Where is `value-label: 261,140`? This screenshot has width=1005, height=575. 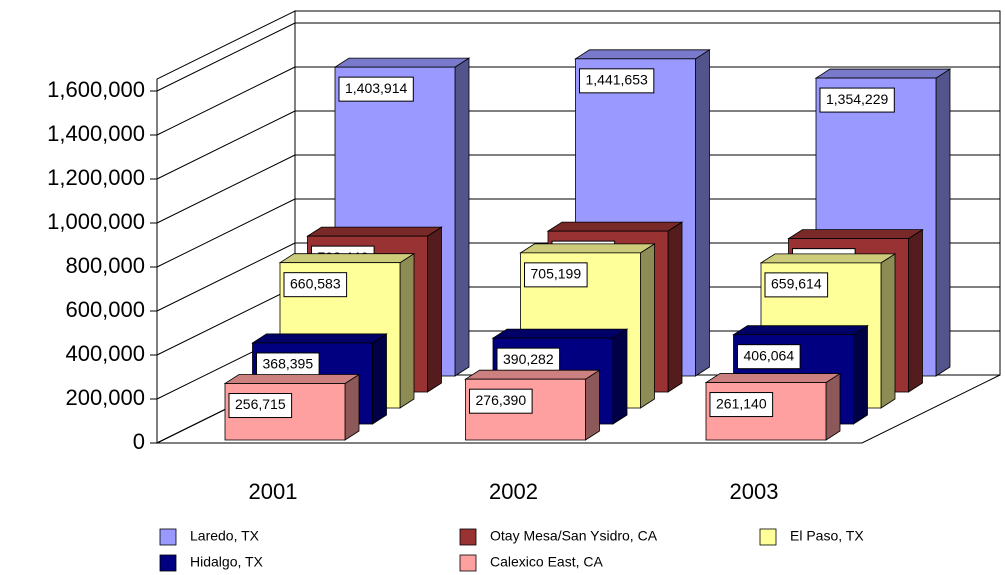
value-label: 261,140 is located at coordinates (741, 403).